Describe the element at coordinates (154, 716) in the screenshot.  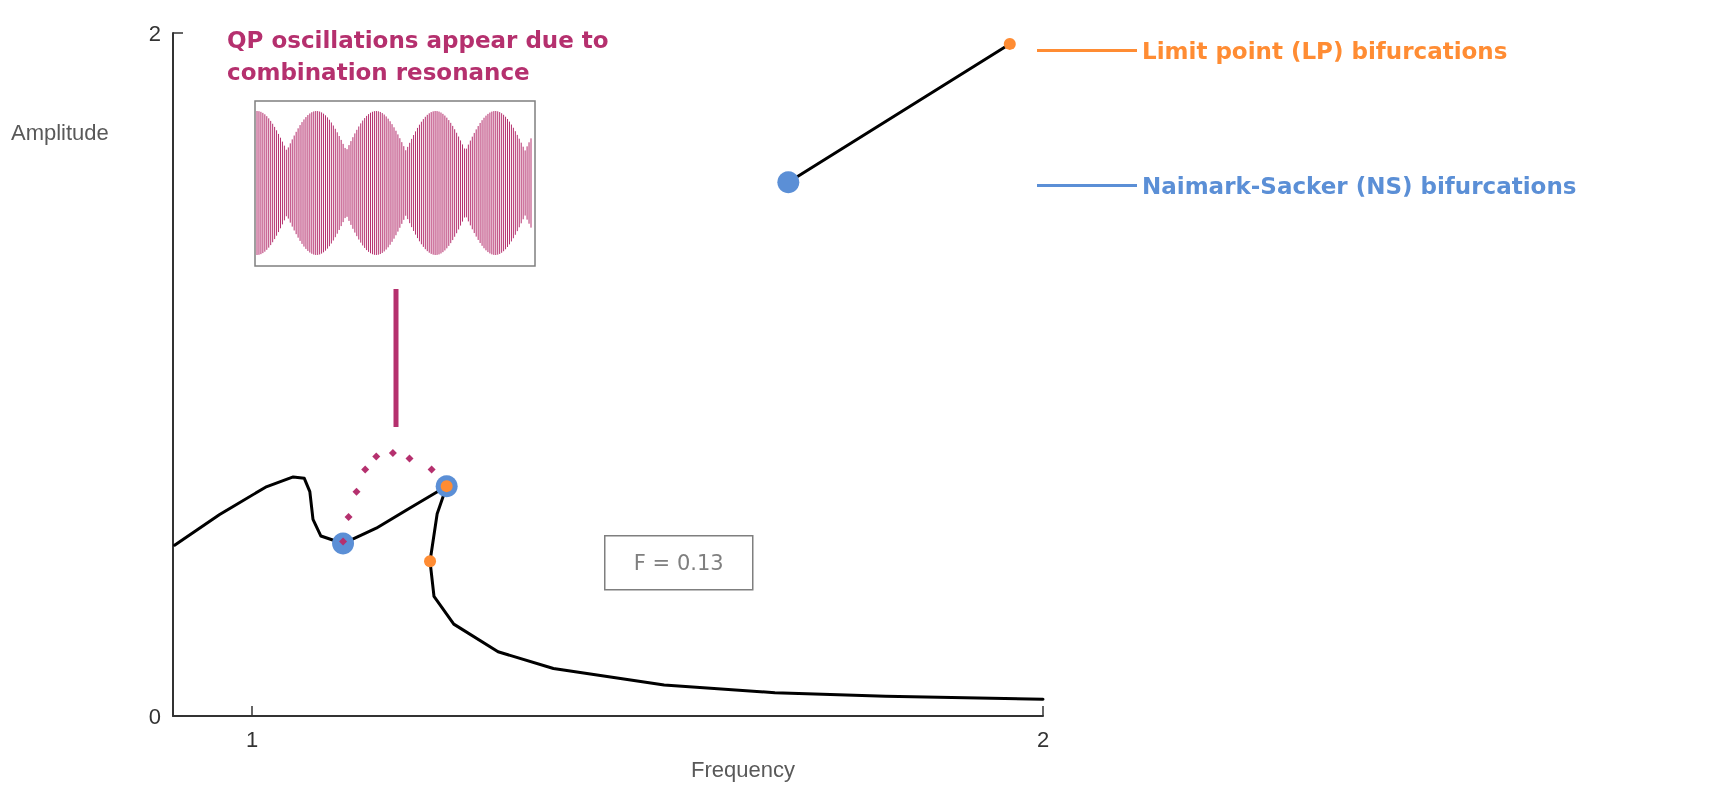
I see `y-tick-label: 0` at that location.